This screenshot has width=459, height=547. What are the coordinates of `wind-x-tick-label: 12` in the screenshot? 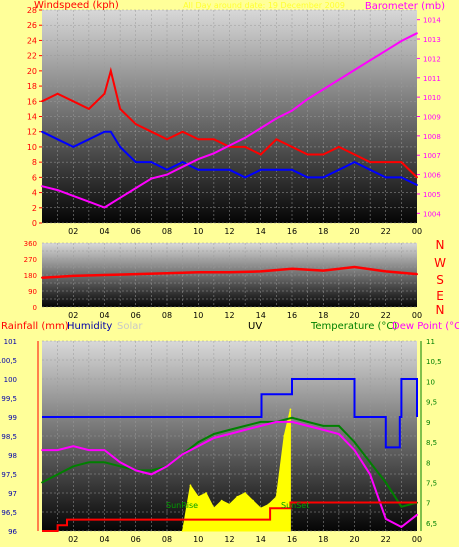 It's located at (229, 231).